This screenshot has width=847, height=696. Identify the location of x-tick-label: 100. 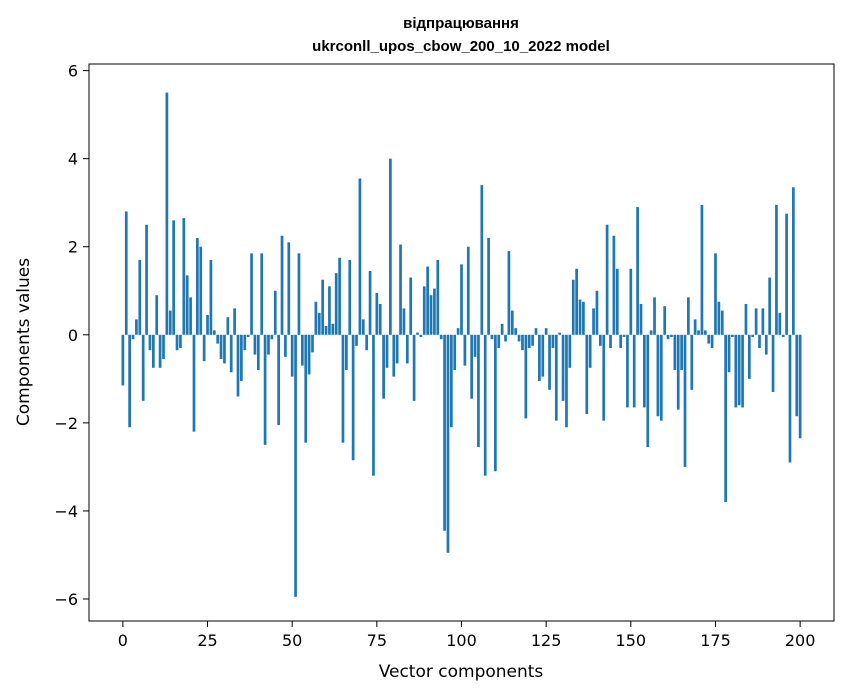
(461, 640).